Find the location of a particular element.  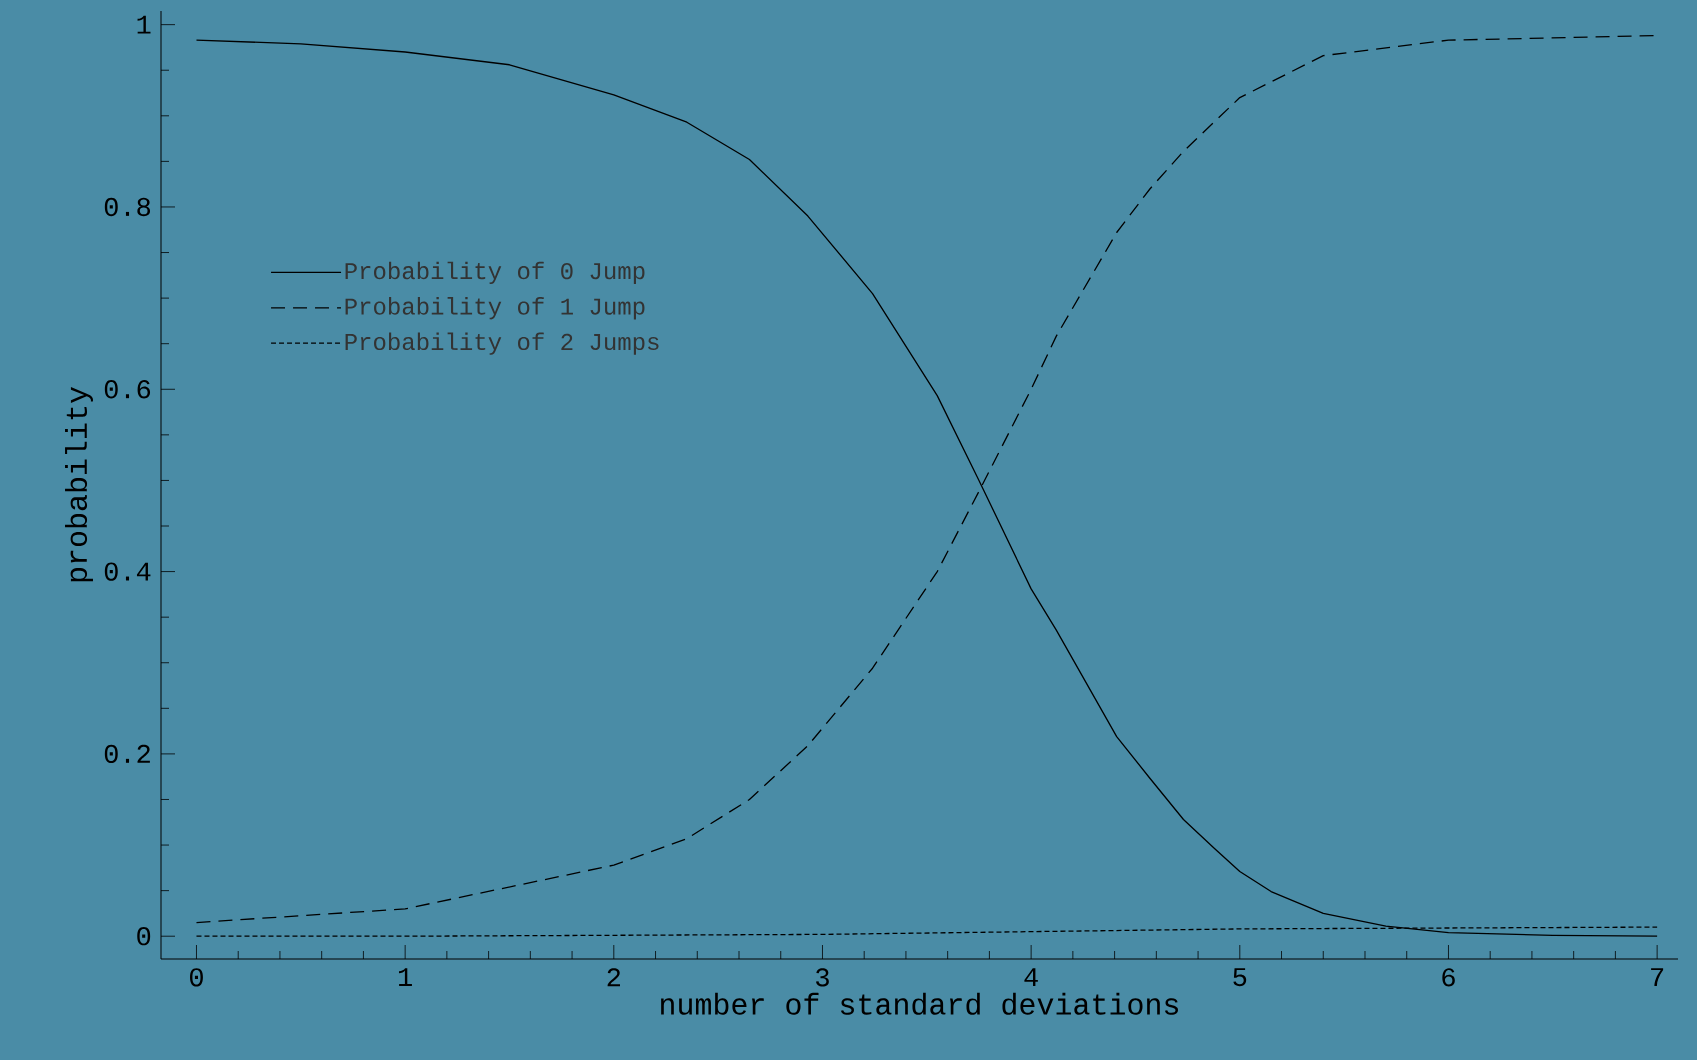

x-tick-label: 1 is located at coordinates (405, 977).